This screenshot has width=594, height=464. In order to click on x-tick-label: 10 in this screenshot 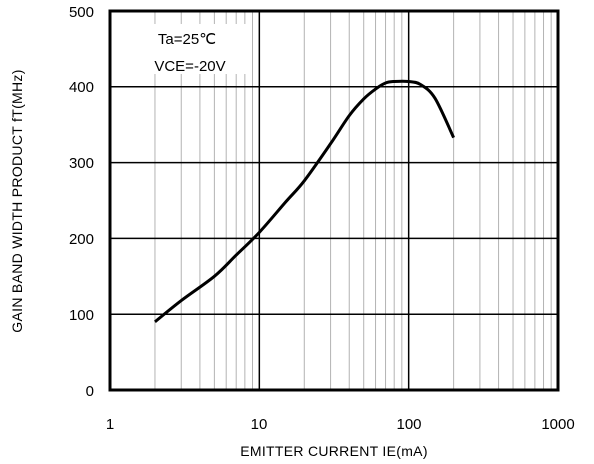, I will do `click(259, 424)`.